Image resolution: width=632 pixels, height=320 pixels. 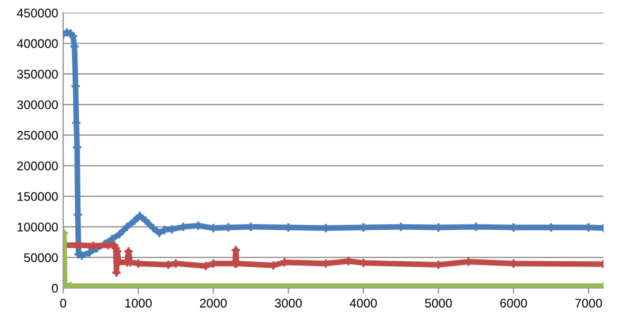 What do you see at coordinates (213, 303) in the screenshot?
I see `x-tick-label: 2000` at bounding box center [213, 303].